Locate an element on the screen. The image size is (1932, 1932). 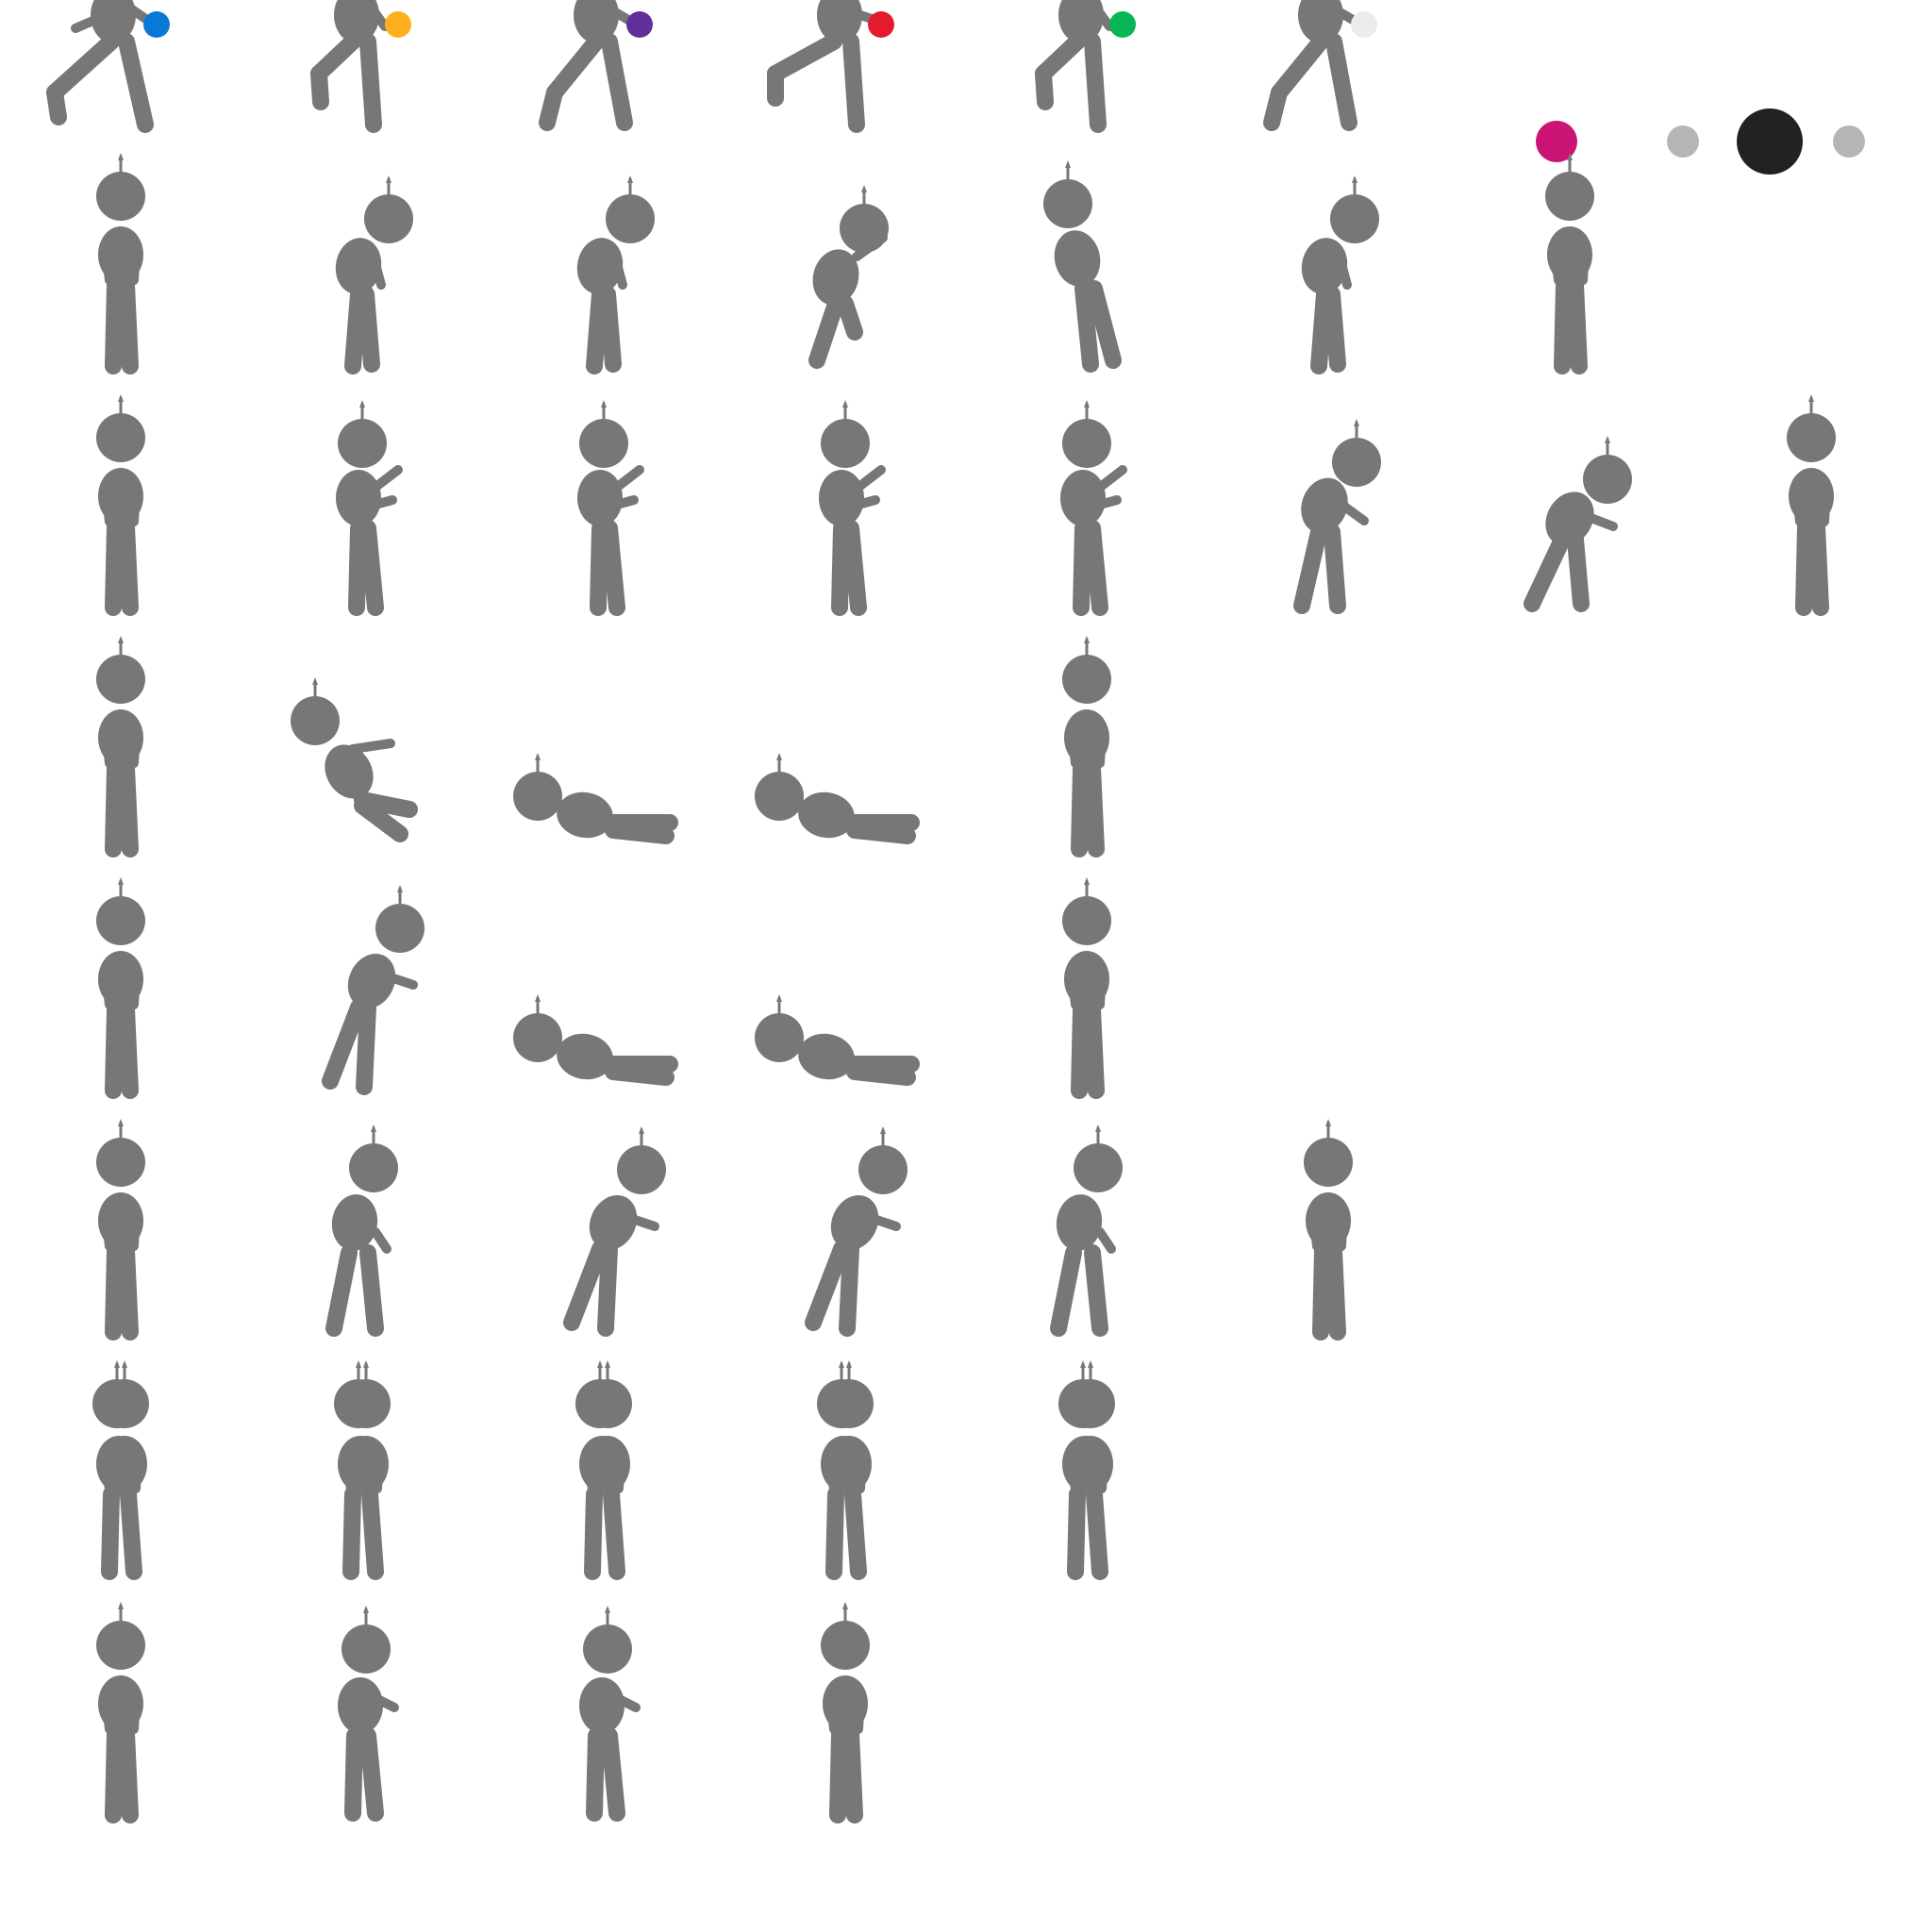
row-blur-shake is located at coordinates (604, 1470).